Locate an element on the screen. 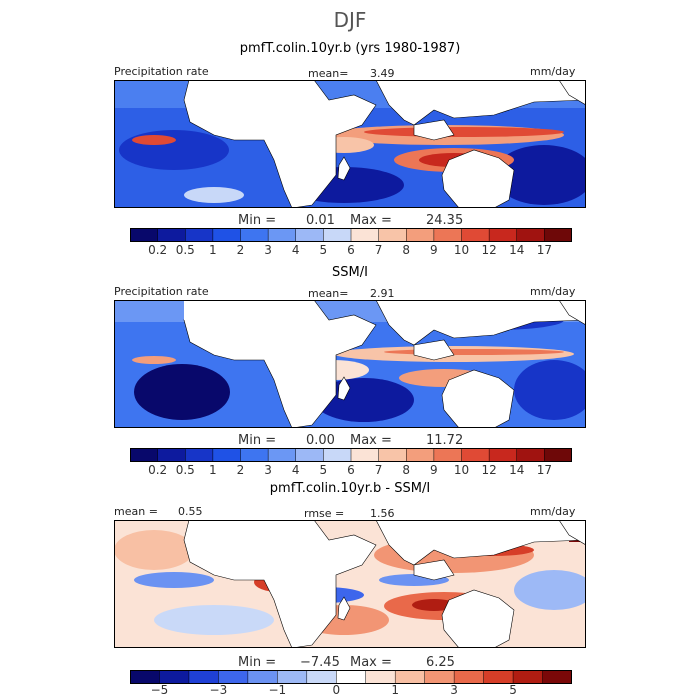 The height and width of the screenshot is (700, 700). panel3-min-value: −7.45 is located at coordinates (320, 662).